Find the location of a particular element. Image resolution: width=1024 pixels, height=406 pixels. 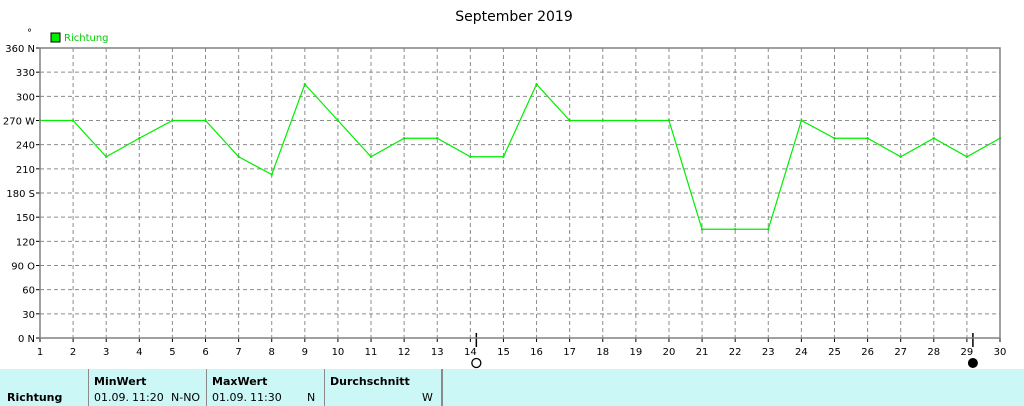

maxwert-date: 01.09. is located at coordinates (229, 397).